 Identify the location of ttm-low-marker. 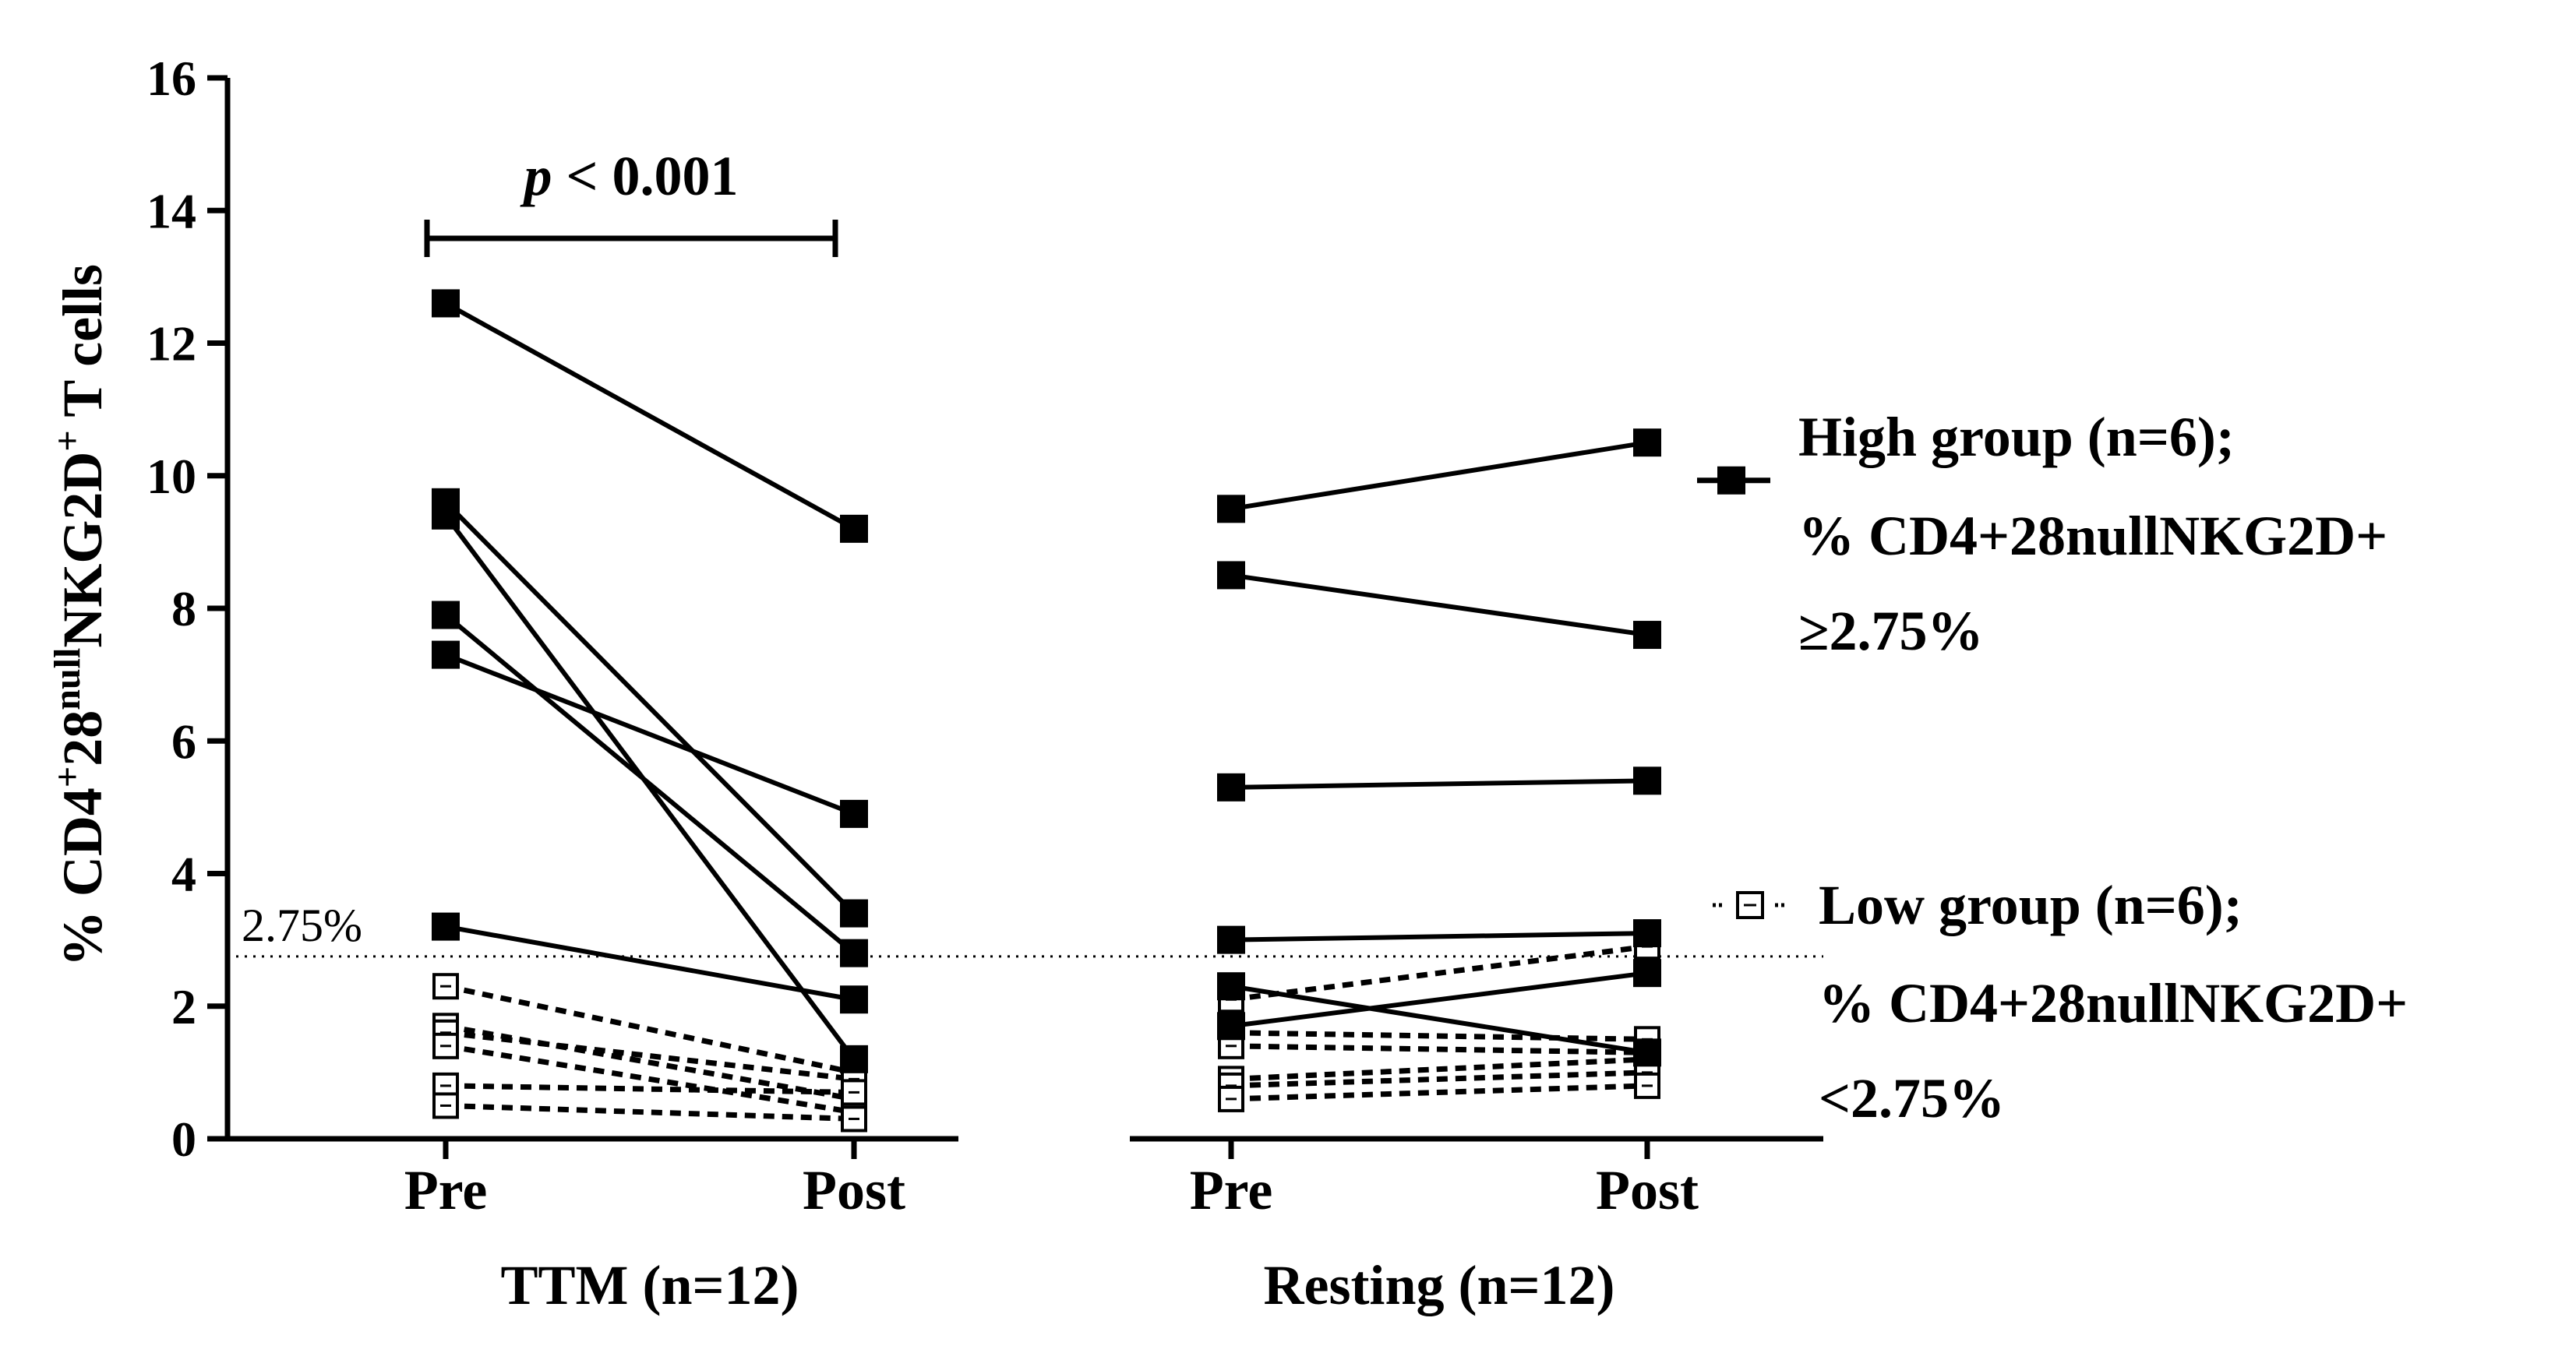
(445, 1046).